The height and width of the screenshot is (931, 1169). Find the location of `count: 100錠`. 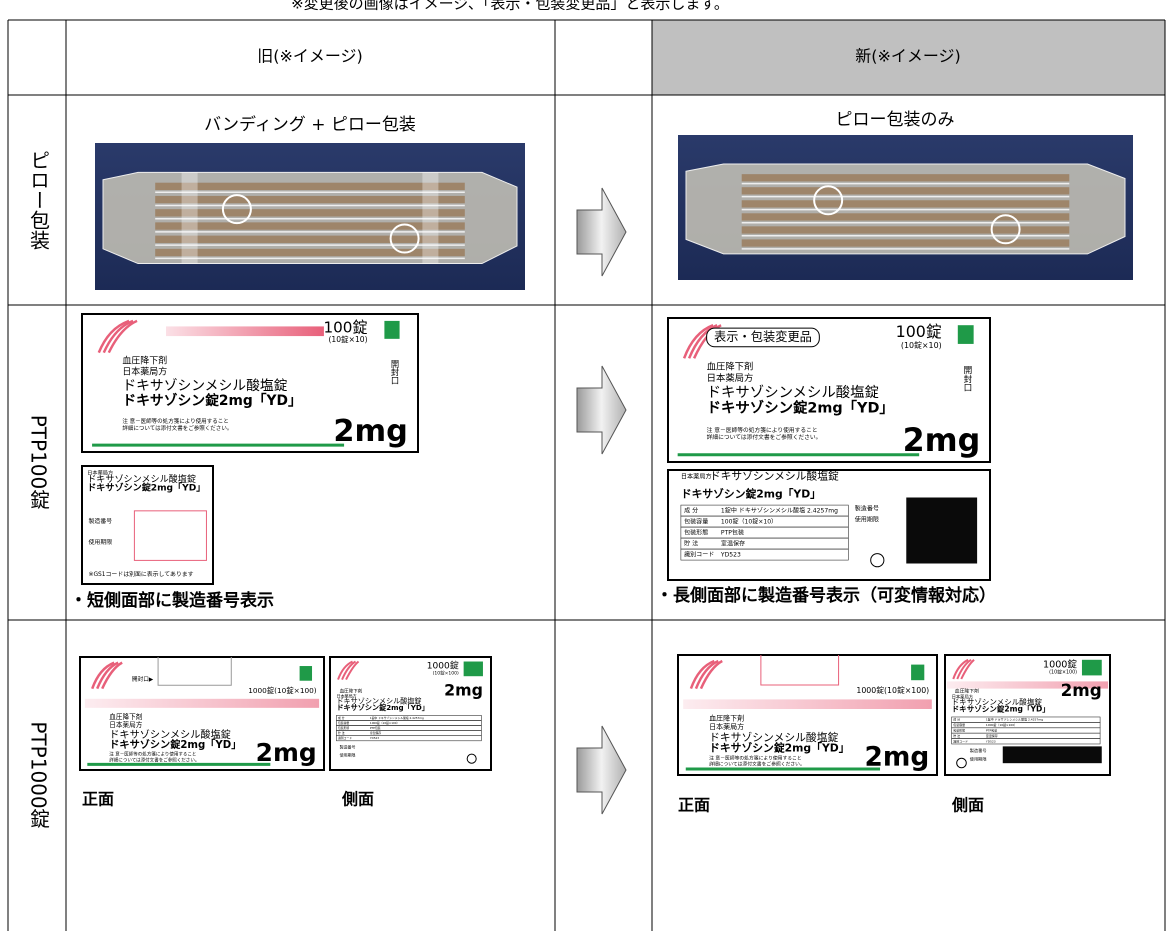

count: 100錠 is located at coordinates (919, 331).